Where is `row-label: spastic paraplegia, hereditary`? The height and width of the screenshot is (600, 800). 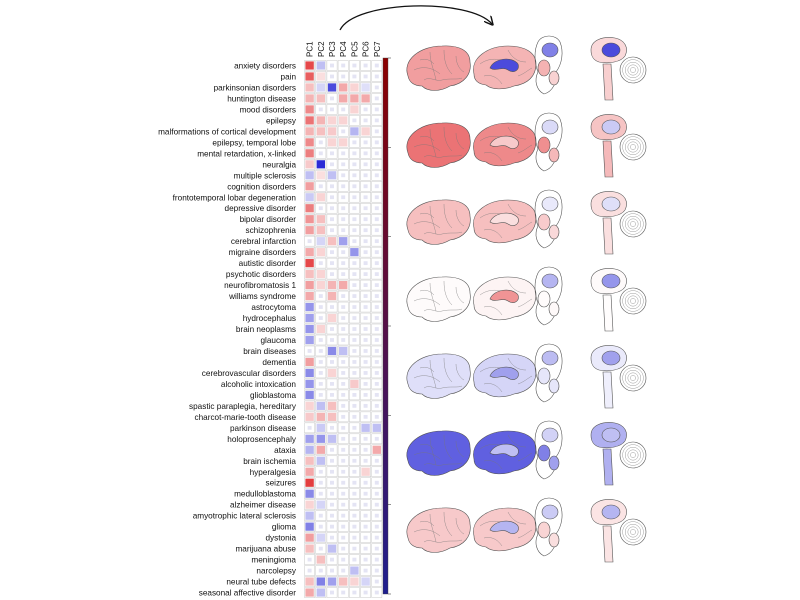
row-label: spastic paraplegia, hereditary is located at coordinates (243, 406).